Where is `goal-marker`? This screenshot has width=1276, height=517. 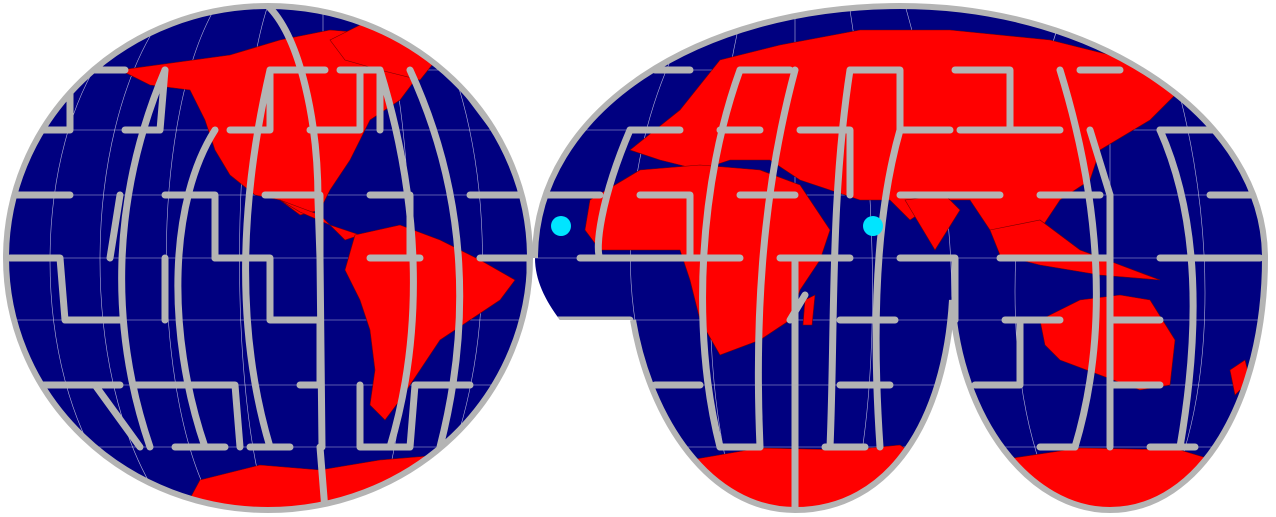
goal-marker is located at coordinates (873, 226).